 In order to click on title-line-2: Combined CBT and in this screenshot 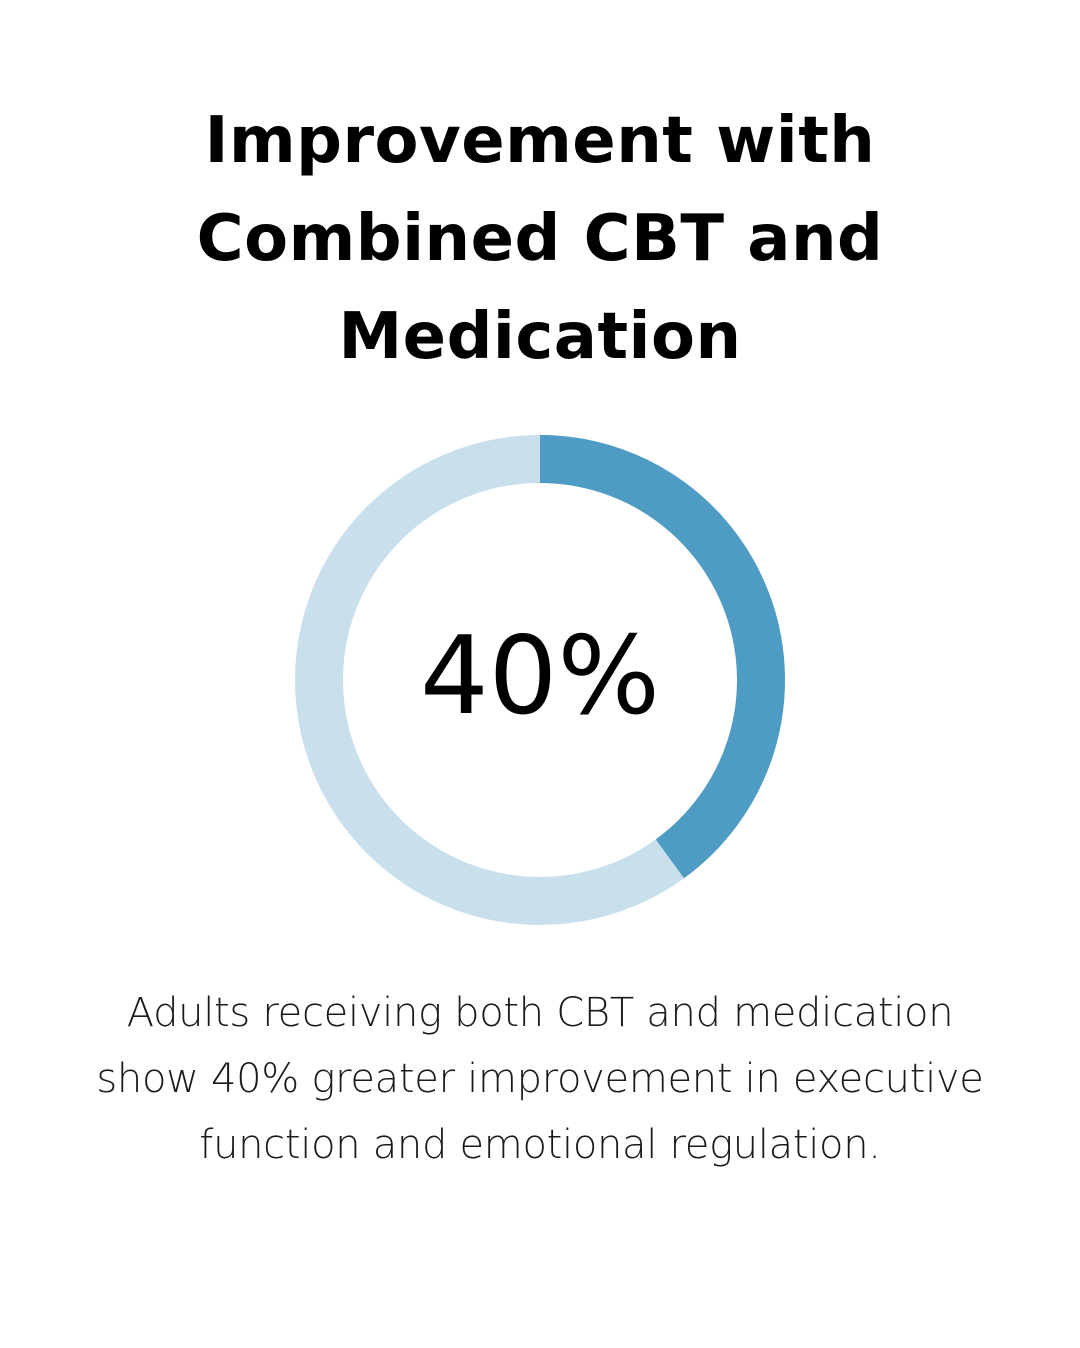, I will do `click(540, 239)`.